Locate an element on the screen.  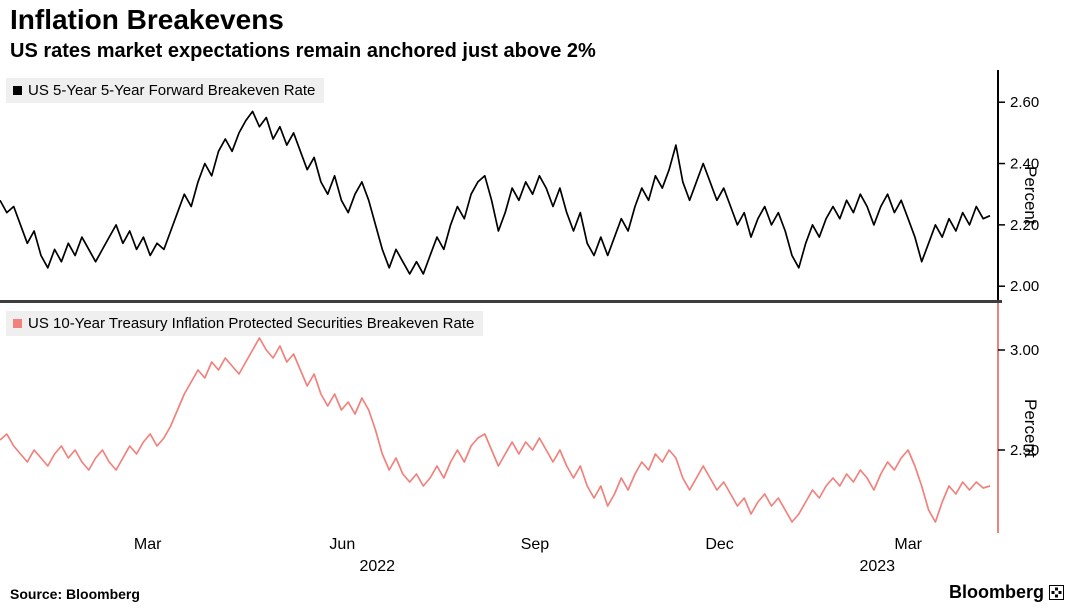
legend-swatch-5y5y-icon is located at coordinates (17, 90).